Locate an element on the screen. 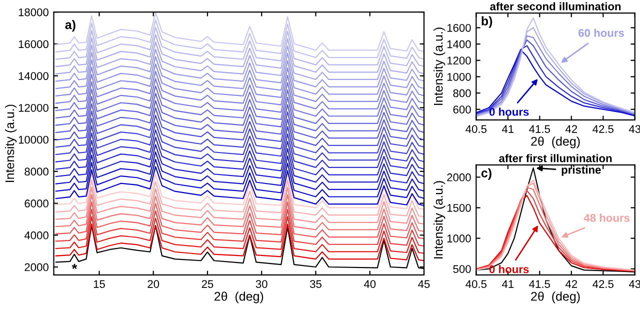 The height and width of the screenshot is (310, 640). y-tick-label: 1400 is located at coordinates (459, 44).